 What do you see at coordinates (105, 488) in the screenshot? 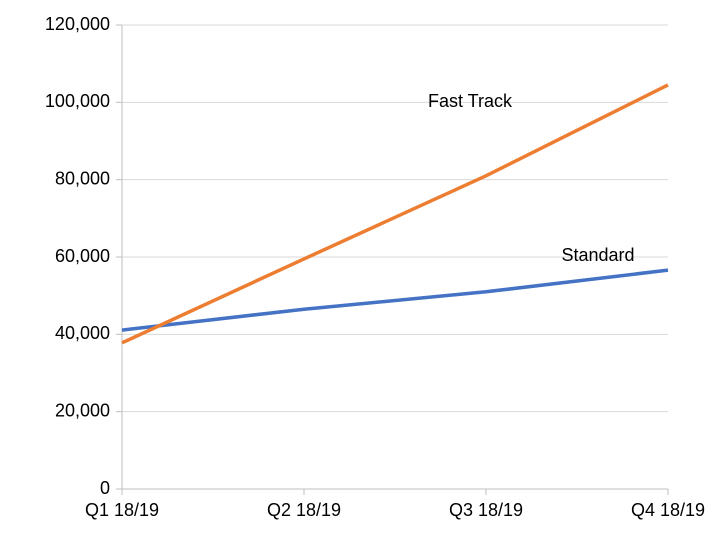
I see `y-tick-label: 0` at bounding box center [105, 488].